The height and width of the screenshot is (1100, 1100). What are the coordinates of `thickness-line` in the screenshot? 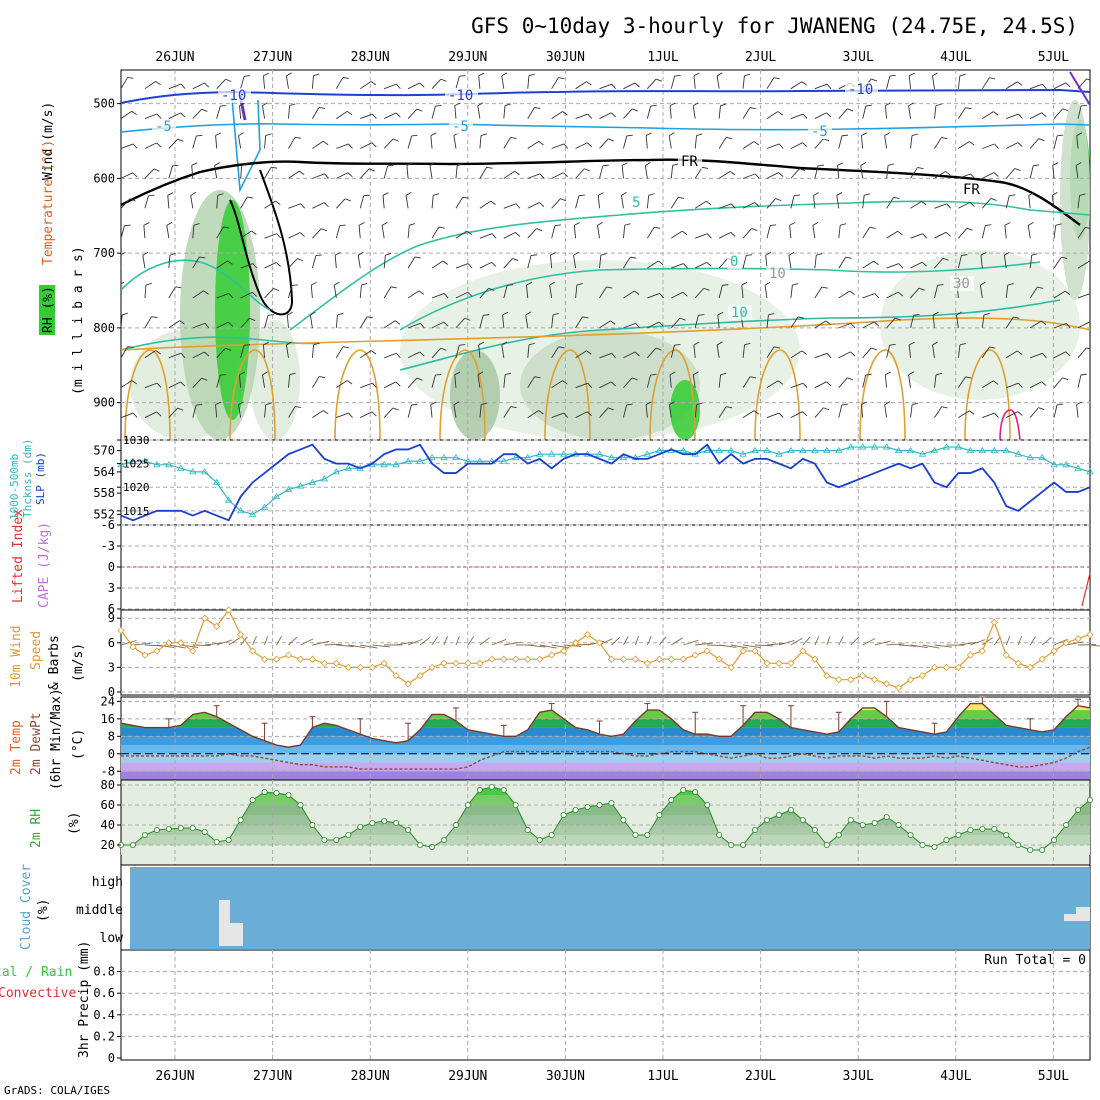 It's located at (605, 481).